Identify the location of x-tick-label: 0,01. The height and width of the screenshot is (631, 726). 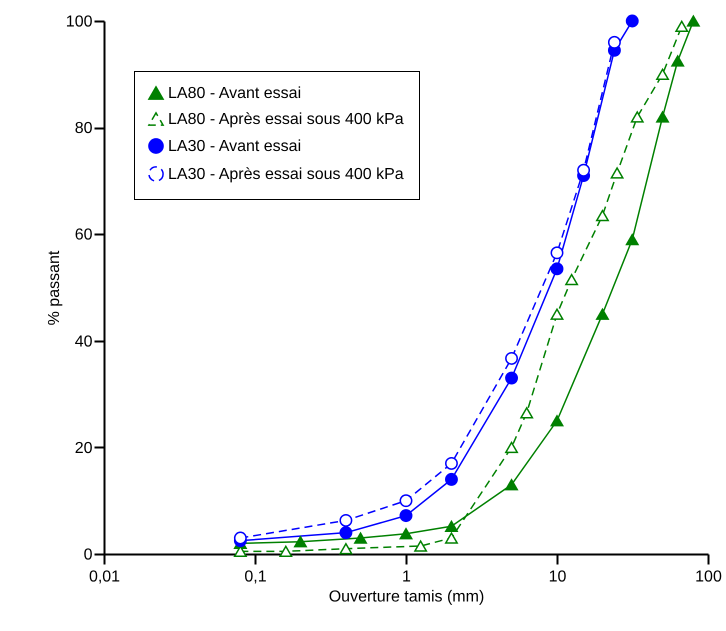
(104, 577).